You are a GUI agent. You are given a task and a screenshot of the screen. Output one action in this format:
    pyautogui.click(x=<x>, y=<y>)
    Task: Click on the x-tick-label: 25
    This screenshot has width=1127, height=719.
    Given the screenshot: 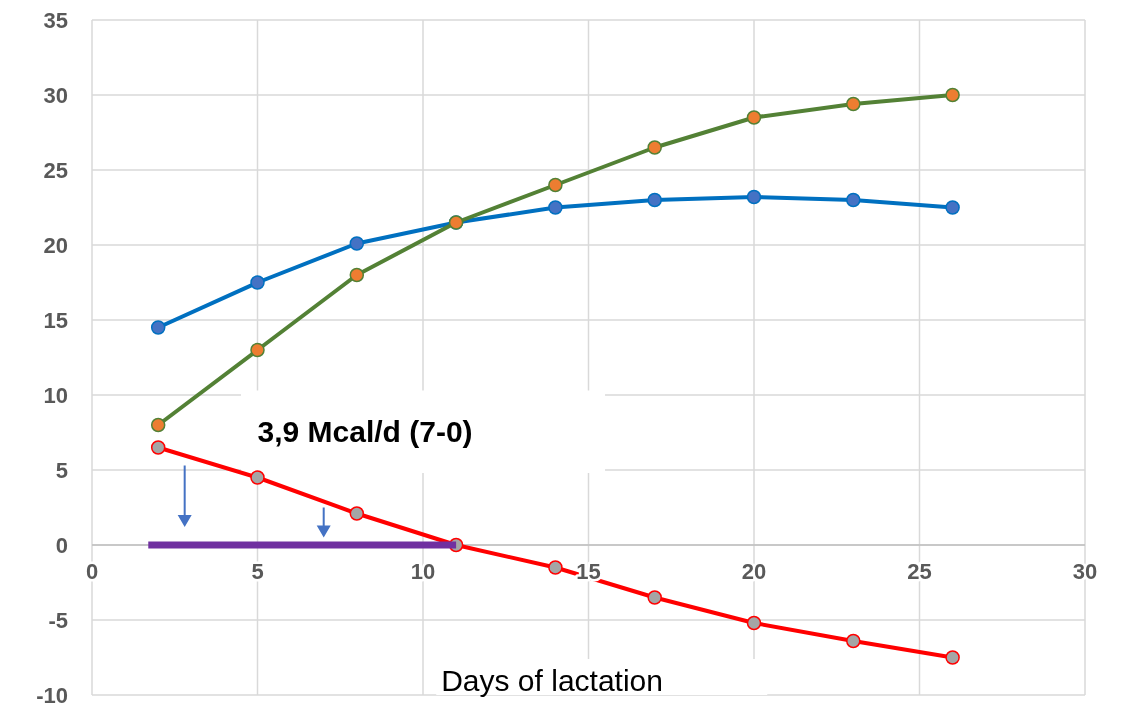 What is the action you would take?
    pyautogui.click(x=919, y=571)
    